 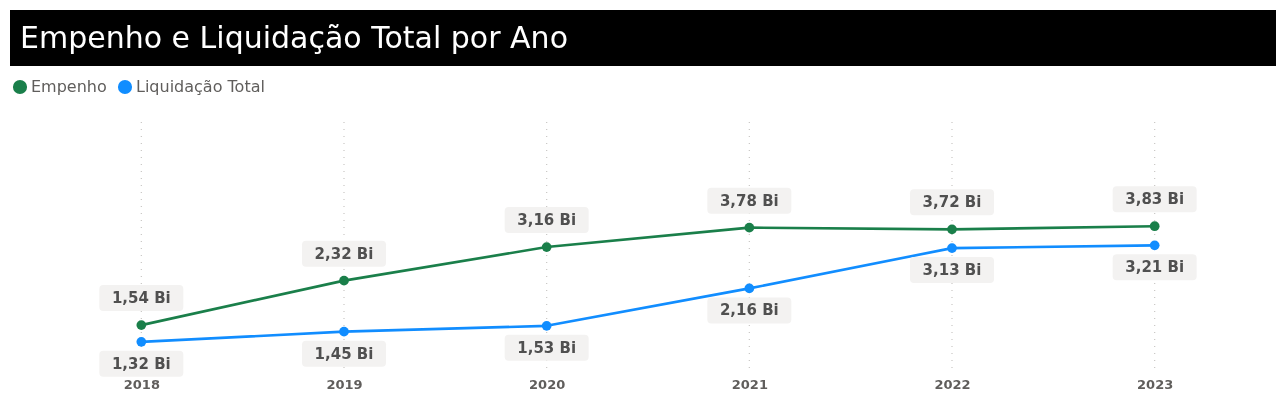 I want to click on data-label: 1,32 Bi, so click(x=141, y=363).